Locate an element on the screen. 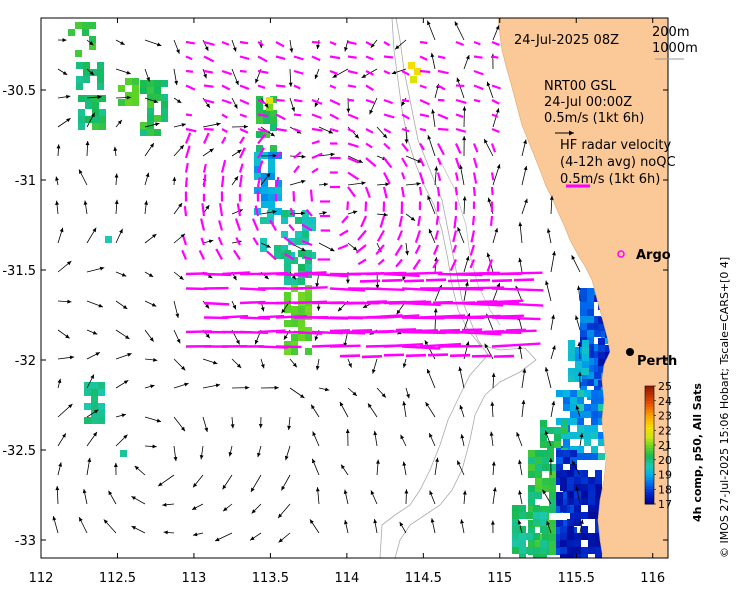 This screenshot has height=592, width=740. perth-label: Perth is located at coordinates (657, 361).